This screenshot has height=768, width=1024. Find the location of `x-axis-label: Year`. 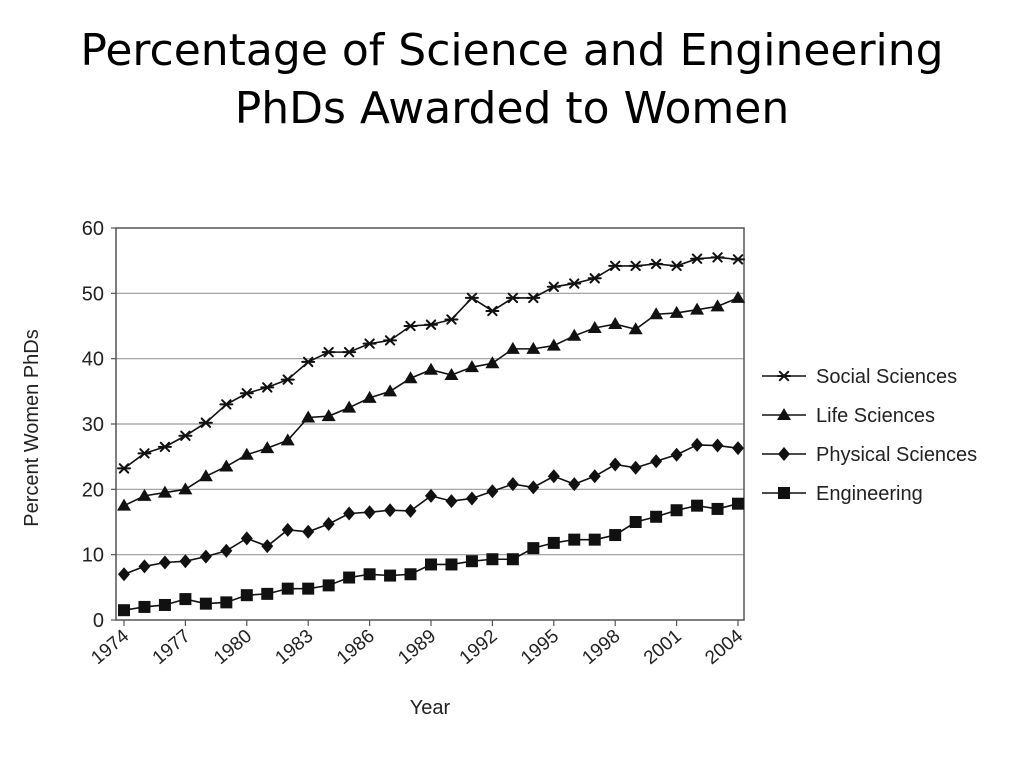

x-axis-label: Year is located at coordinates (430, 708).